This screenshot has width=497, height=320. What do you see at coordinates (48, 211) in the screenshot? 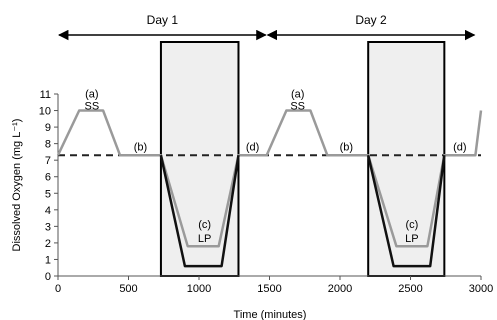
I see `y-tick-label: 4` at bounding box center [48, 211].